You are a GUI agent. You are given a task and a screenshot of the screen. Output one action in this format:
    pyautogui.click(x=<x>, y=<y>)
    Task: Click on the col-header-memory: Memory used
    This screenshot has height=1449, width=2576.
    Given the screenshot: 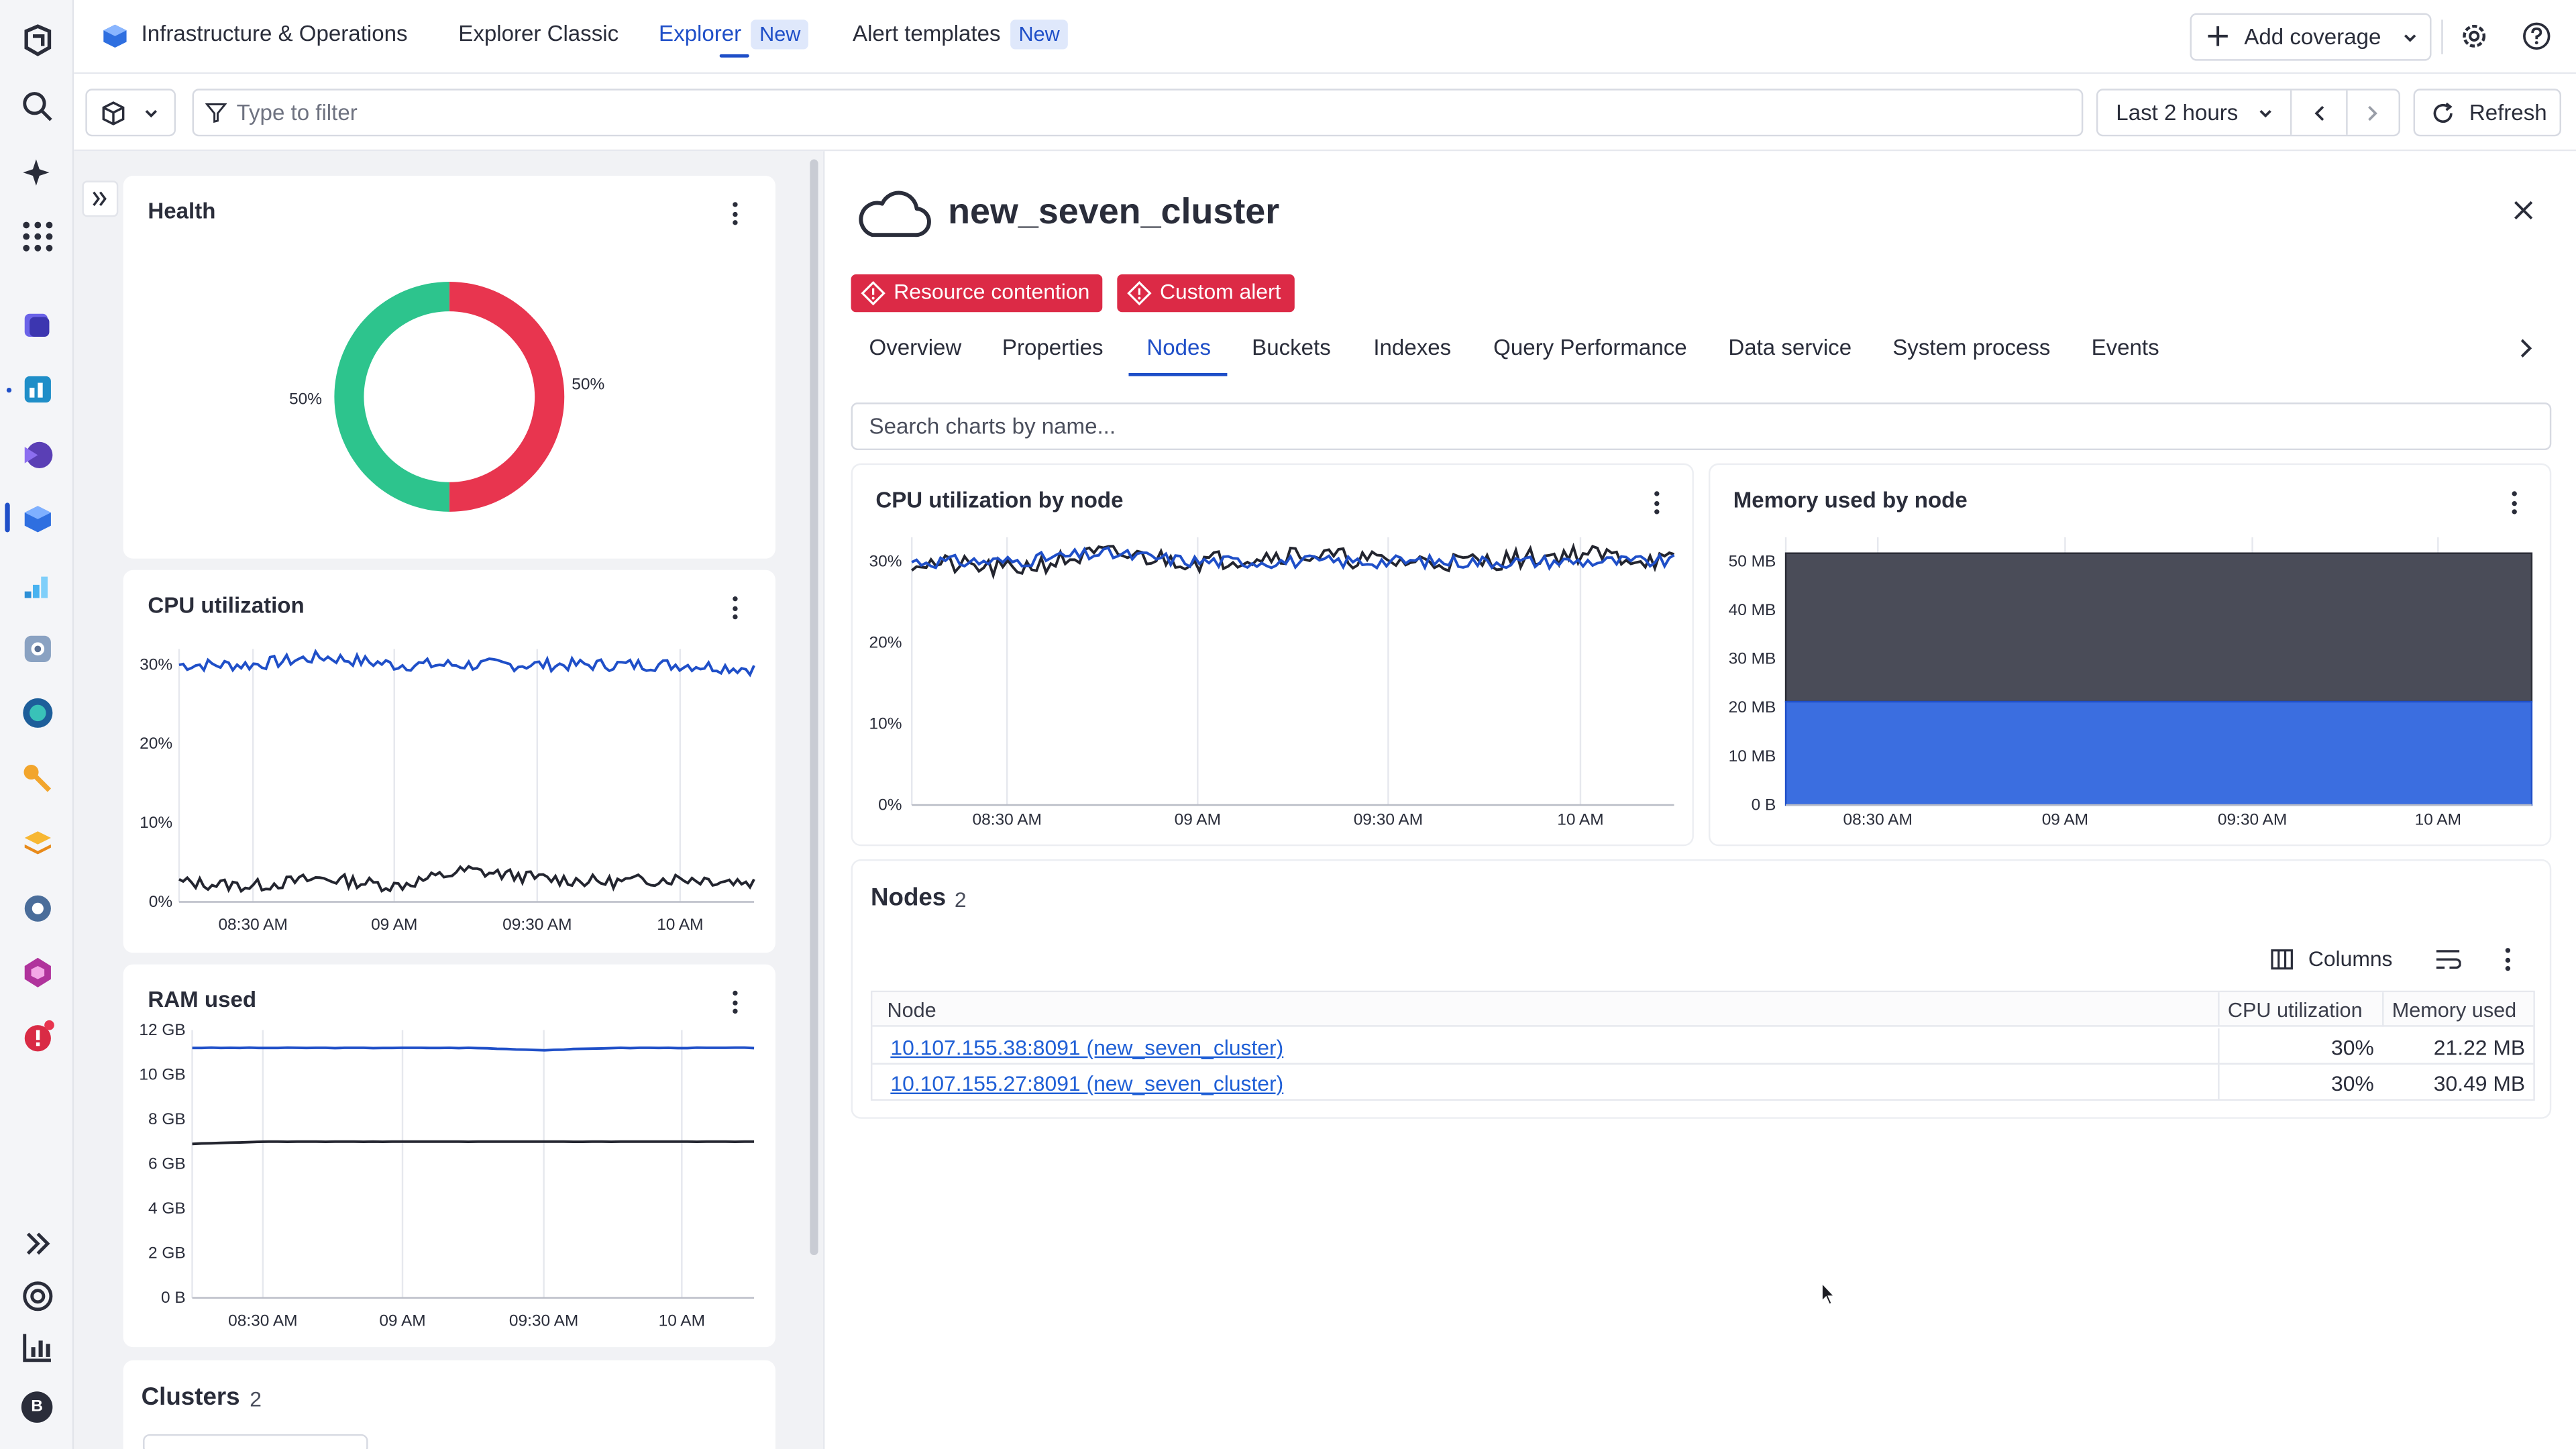 What is the action you would take?
    pyautogui.click(x=2454, y=1010)
    